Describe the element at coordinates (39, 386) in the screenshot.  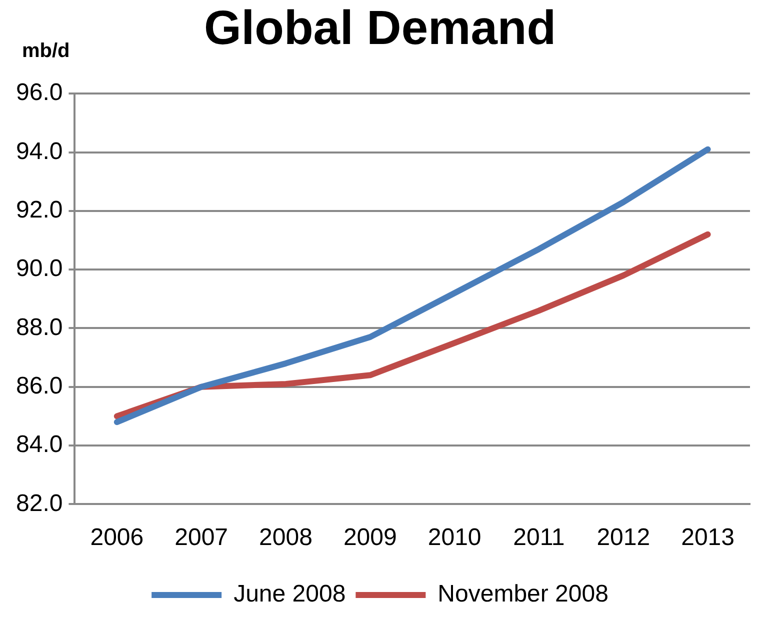
I see `y-tick-label: 86.0` at that location.